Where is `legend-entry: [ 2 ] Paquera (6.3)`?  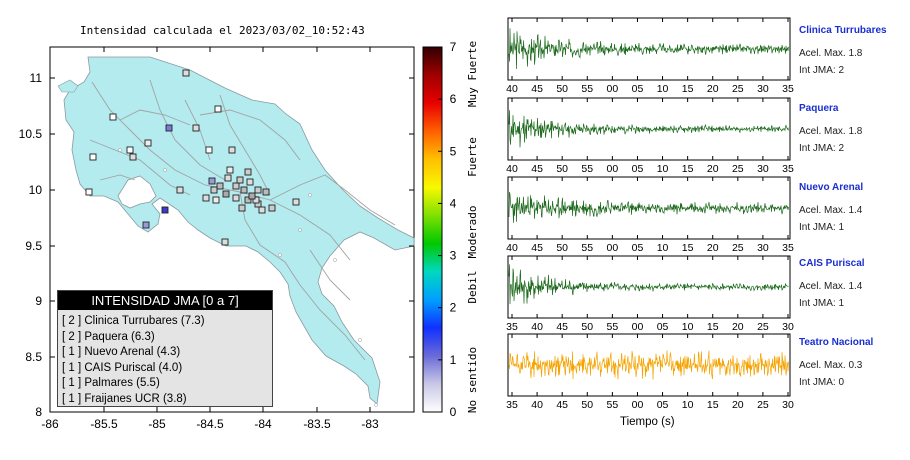 legend-entry: [ 2 ] Paquera (6.3) is located at coordinates (108, 336).